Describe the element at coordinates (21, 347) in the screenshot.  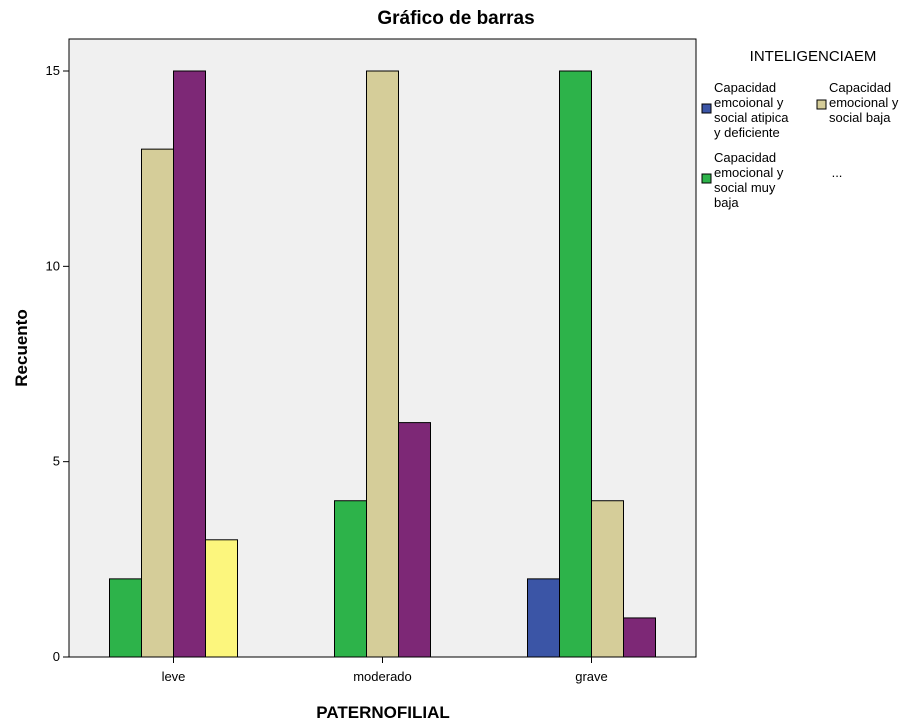
I see `y-axis-title: Recuento` at that location.